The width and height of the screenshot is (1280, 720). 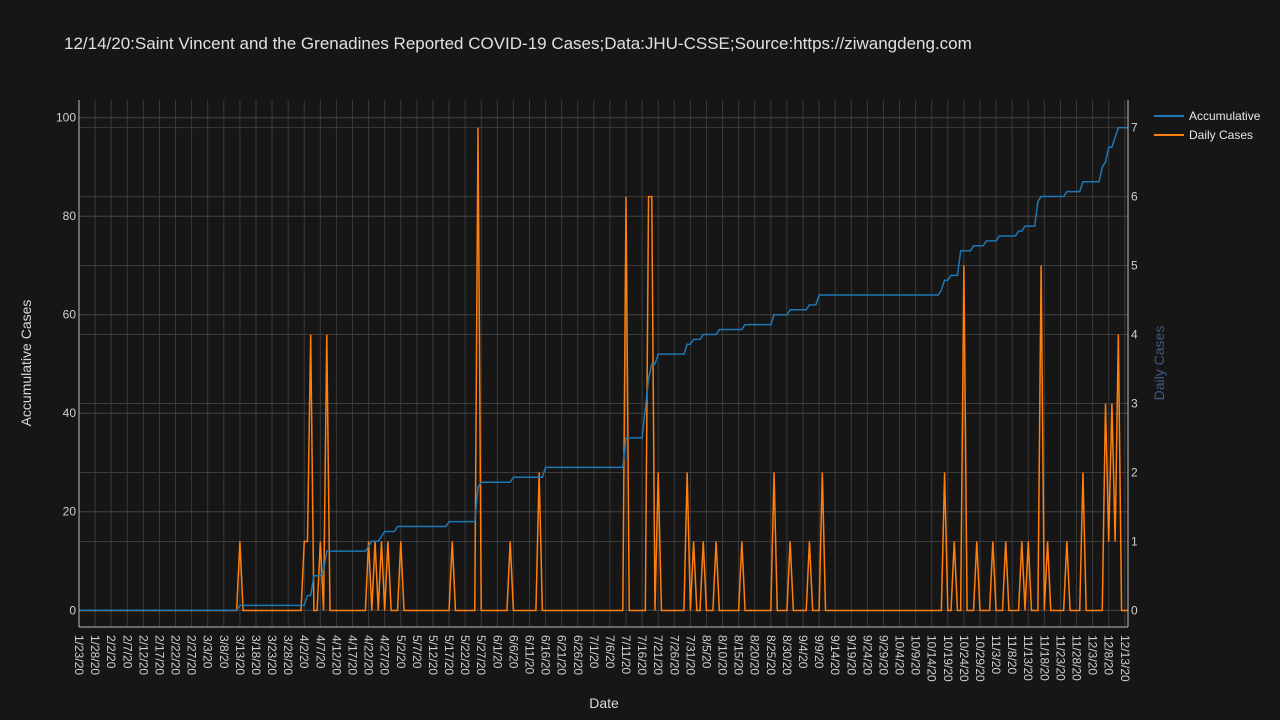 What do you see at coordinates (66, 118) in the screenshot?
I see `y-tick-label: 100` at bounding box center [66, 118].